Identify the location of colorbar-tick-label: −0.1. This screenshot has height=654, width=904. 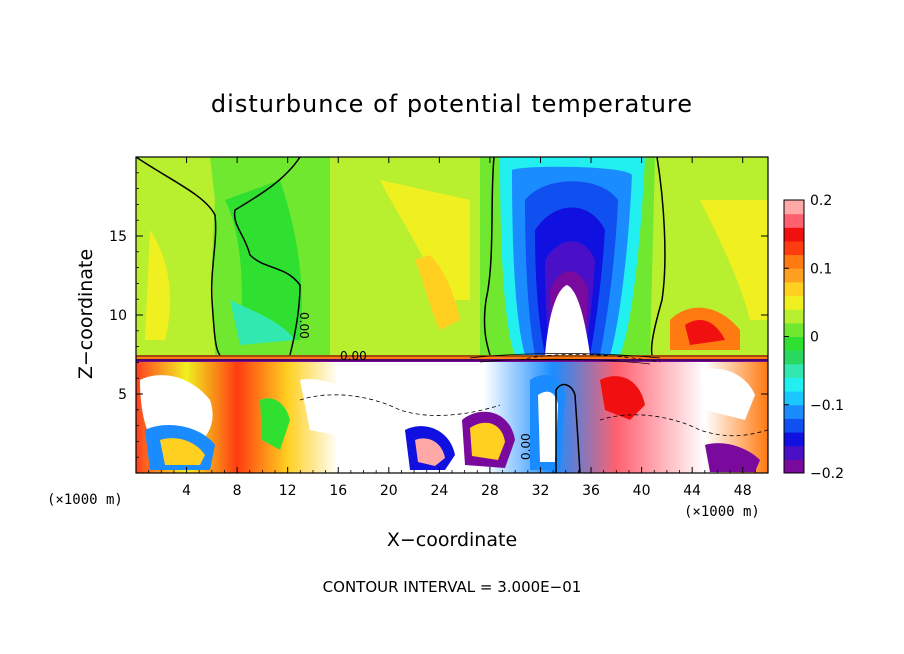
(827, 406).